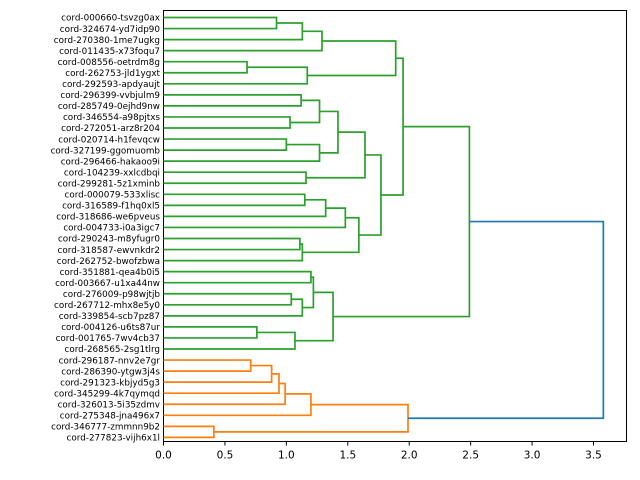  What do you see at coordinates (593, 456) in the screenshot?
I see `x-tick-label: 3.5` at bounding box center [593, 456].